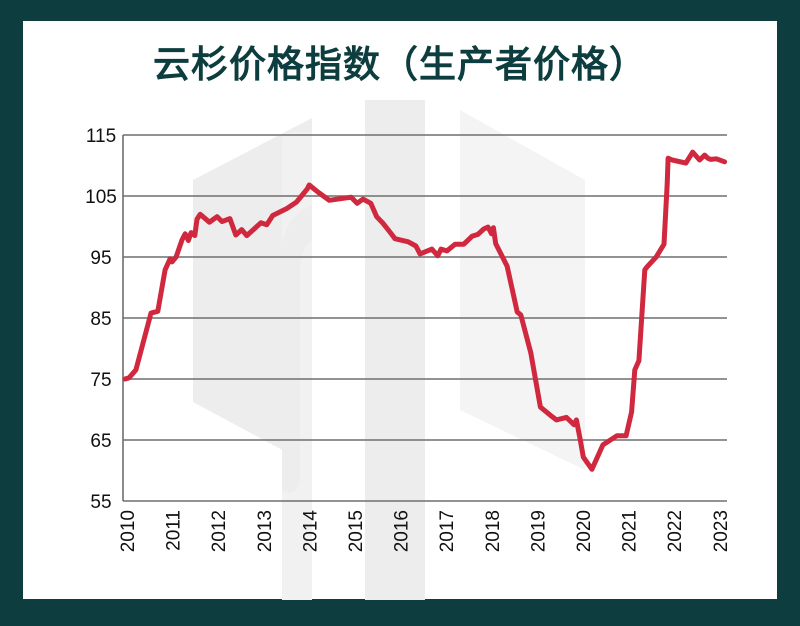 This screenshot has height=626, width=800. Describe the element at coordinates (310, 531) in the screenshot. I see `x-tick-label: 2014` at that location.